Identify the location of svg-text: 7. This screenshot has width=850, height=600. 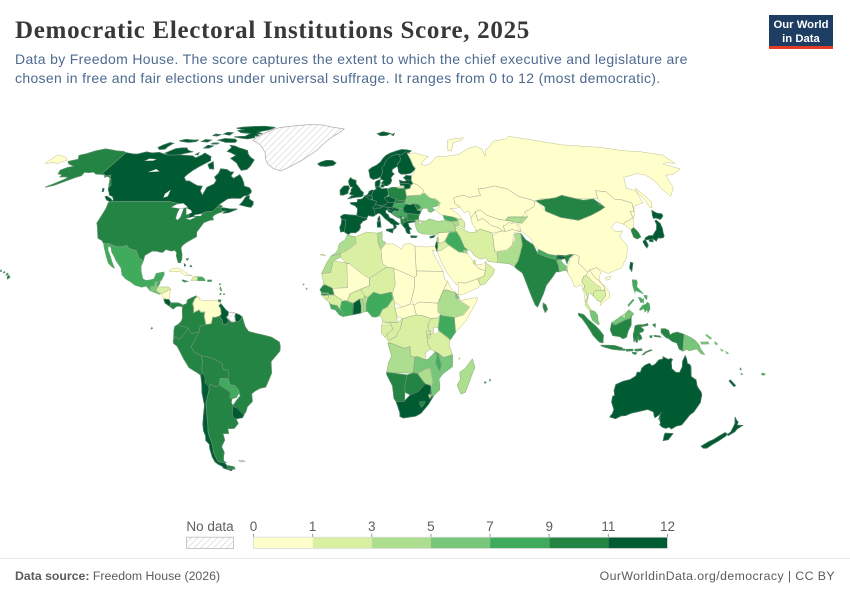
(490, 526).